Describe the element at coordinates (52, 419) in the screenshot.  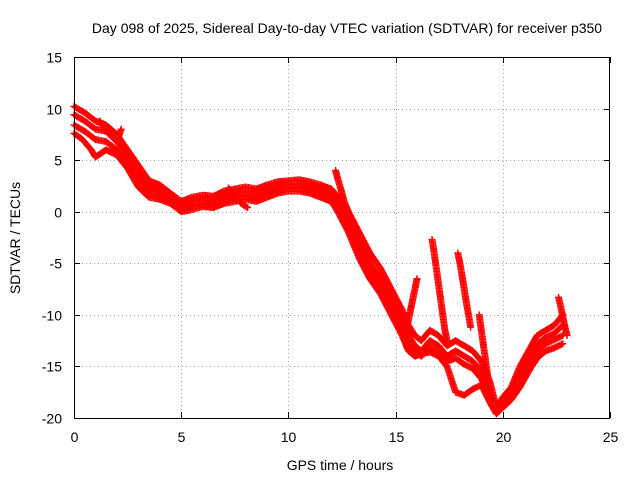
I see `y-tick-label: -20` at that location.